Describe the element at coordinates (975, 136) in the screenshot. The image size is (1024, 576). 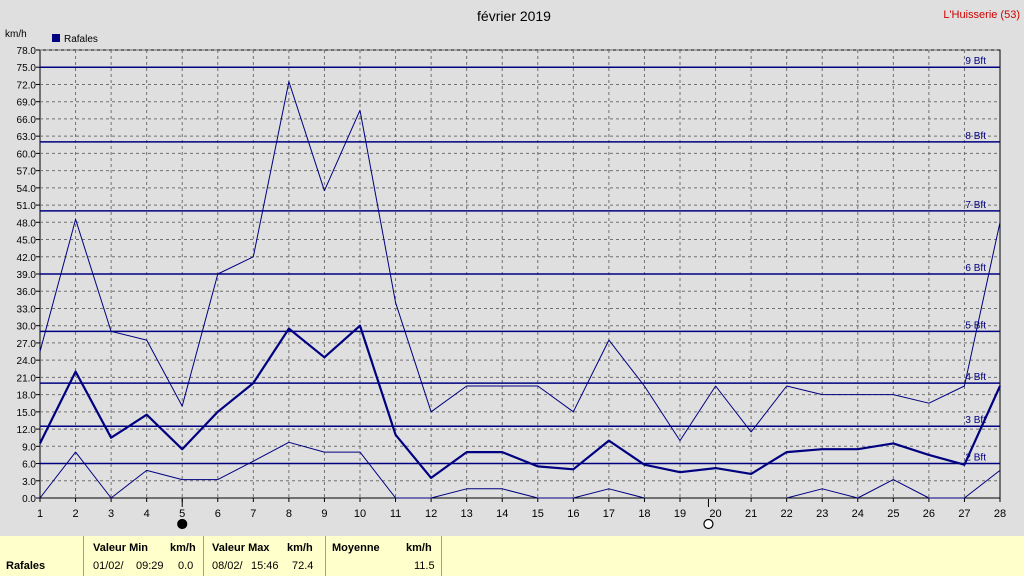
I see `beaufort-label: 8 Bft` at that location.